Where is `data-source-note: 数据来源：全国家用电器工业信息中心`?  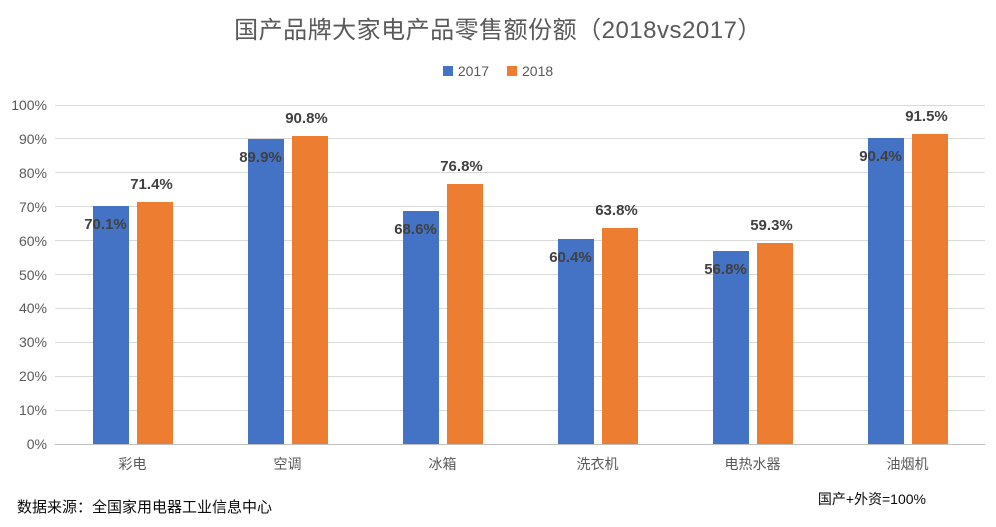
data-source-note: 数据来源：全国家用电器工业信息中心 is located at coordinates (145, 507).